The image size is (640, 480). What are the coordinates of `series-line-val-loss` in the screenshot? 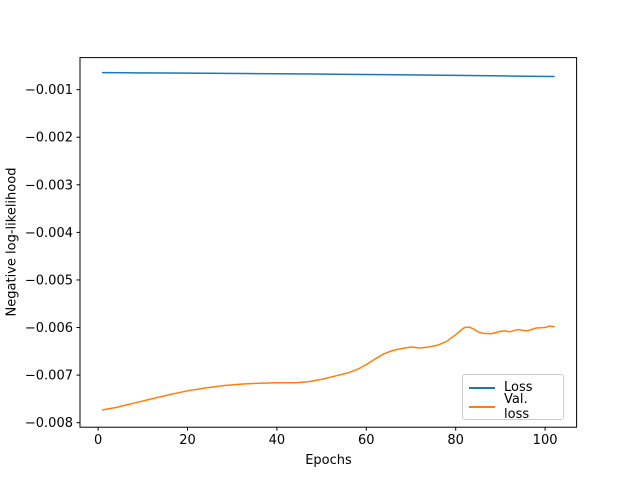 It's located at (328, 368).